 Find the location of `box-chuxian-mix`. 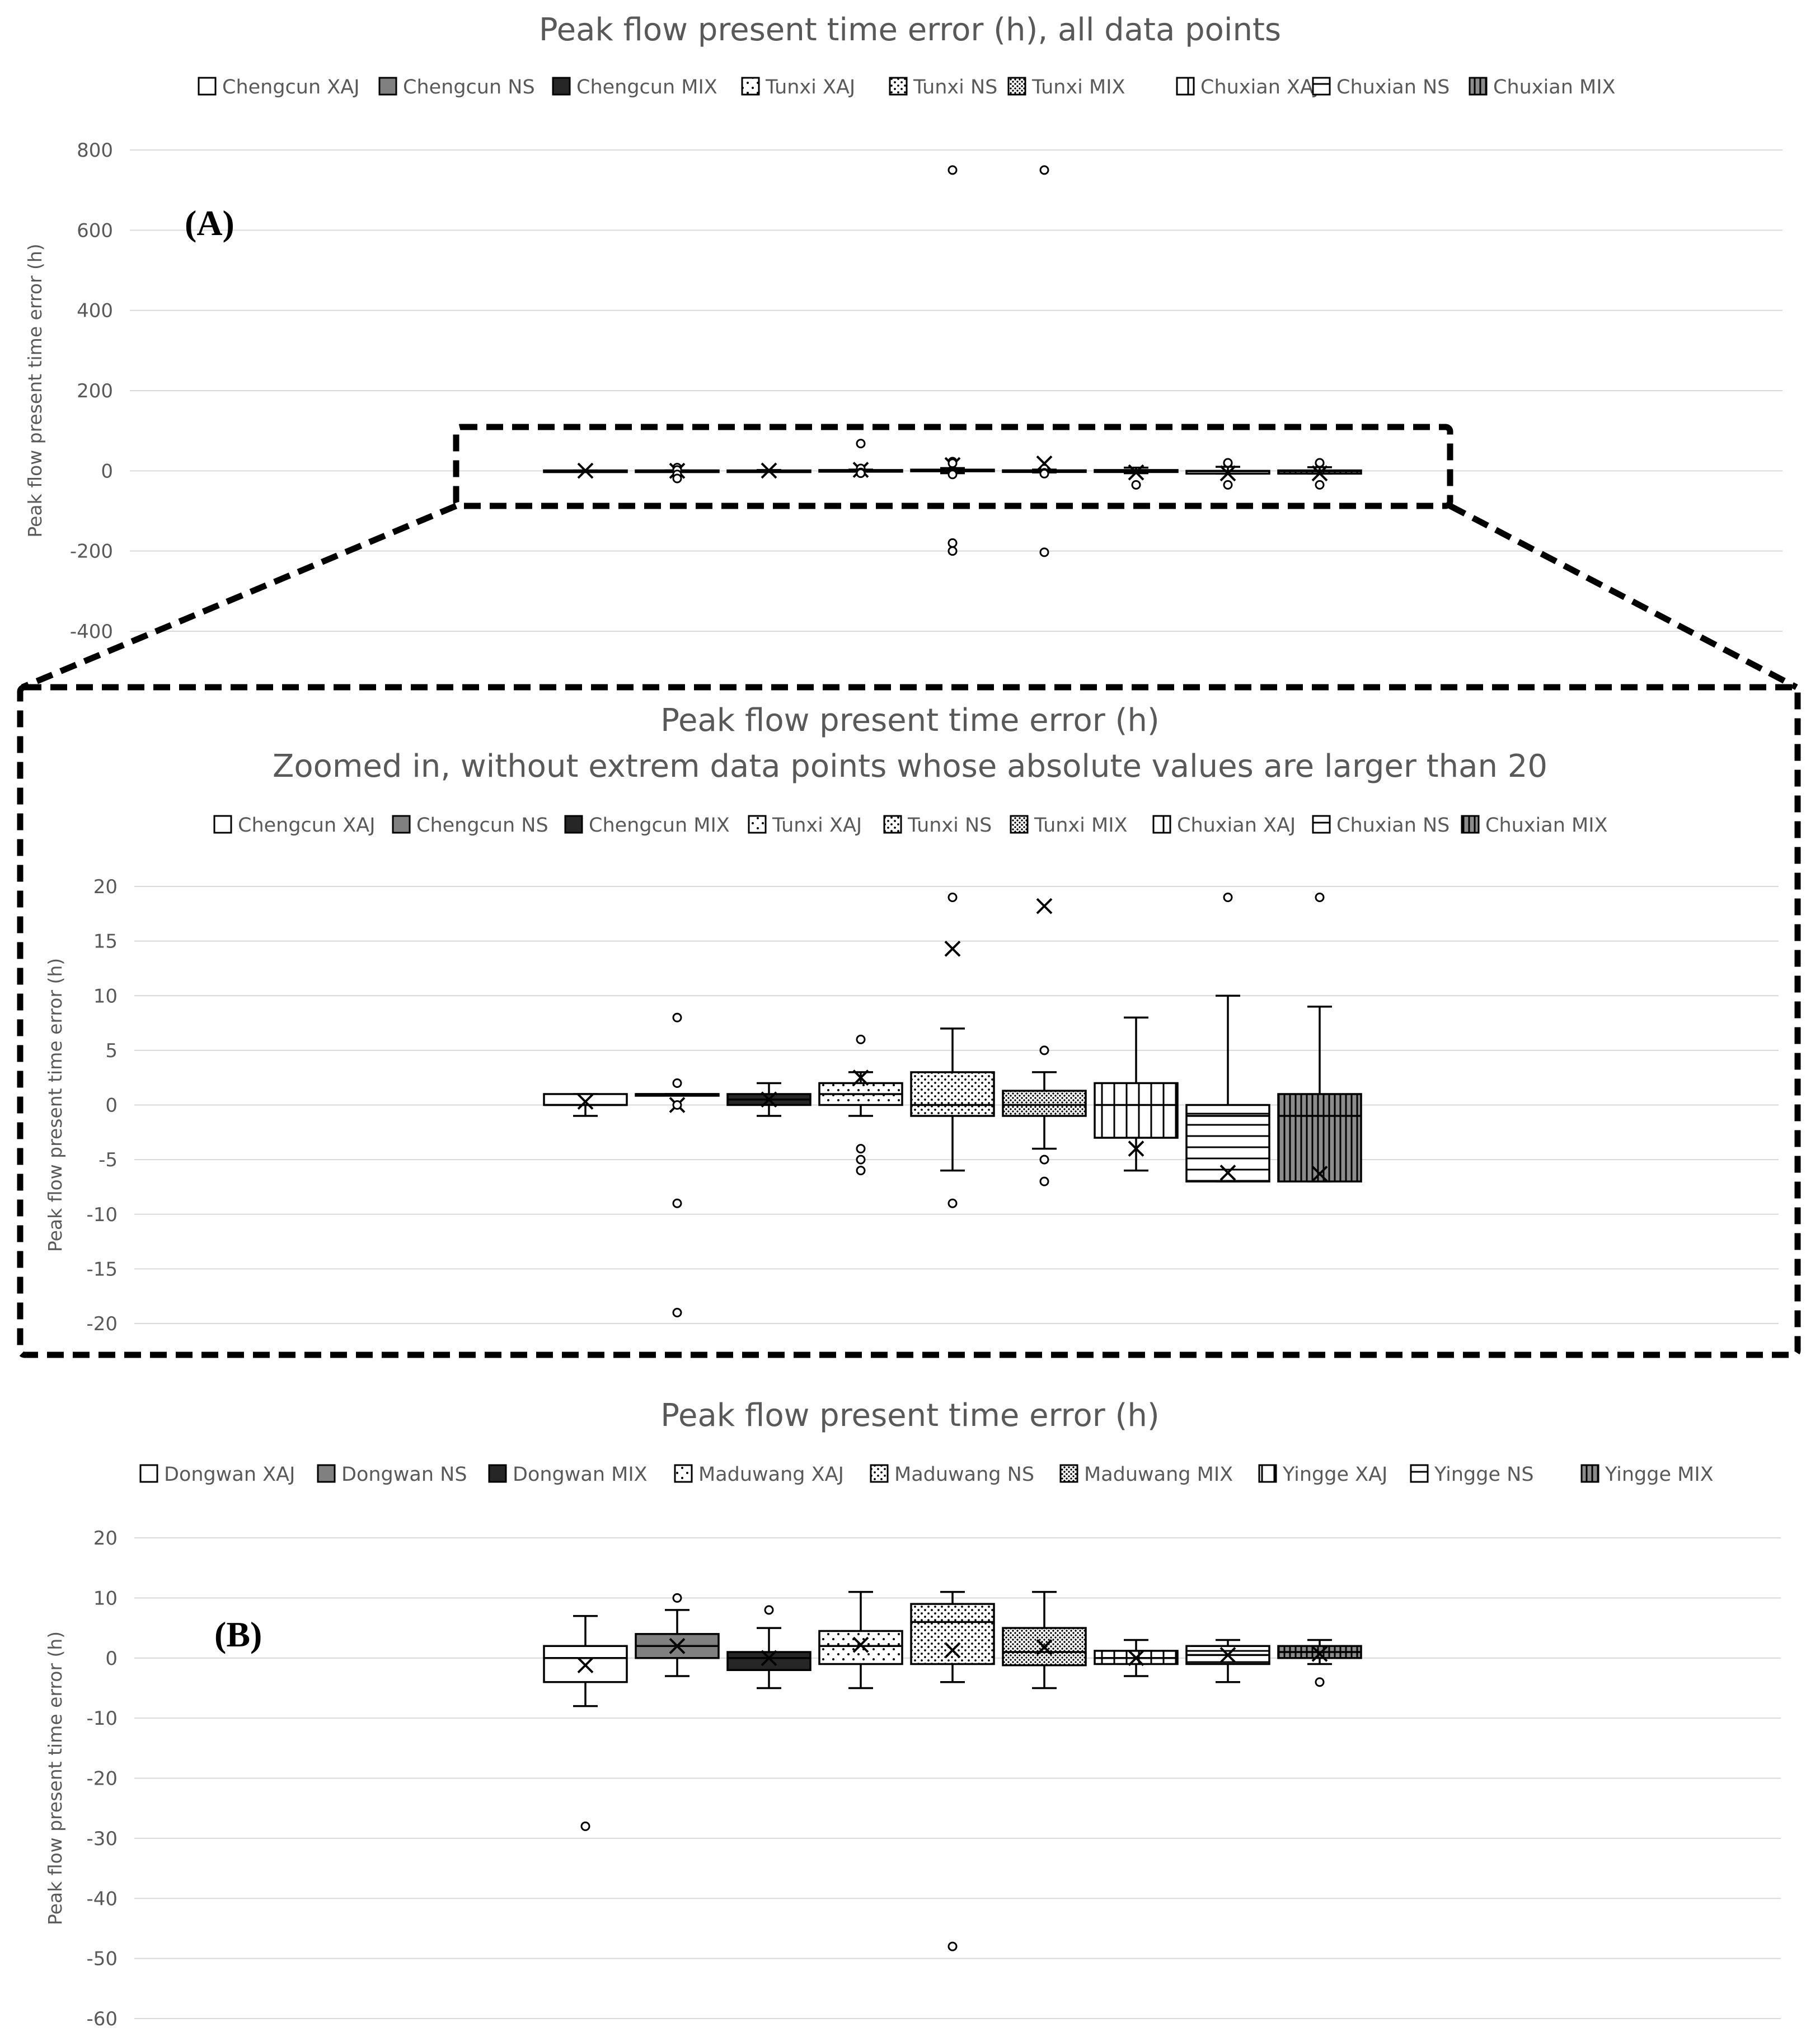

box-chuxian-mix is located at coordinates (1319, 474).